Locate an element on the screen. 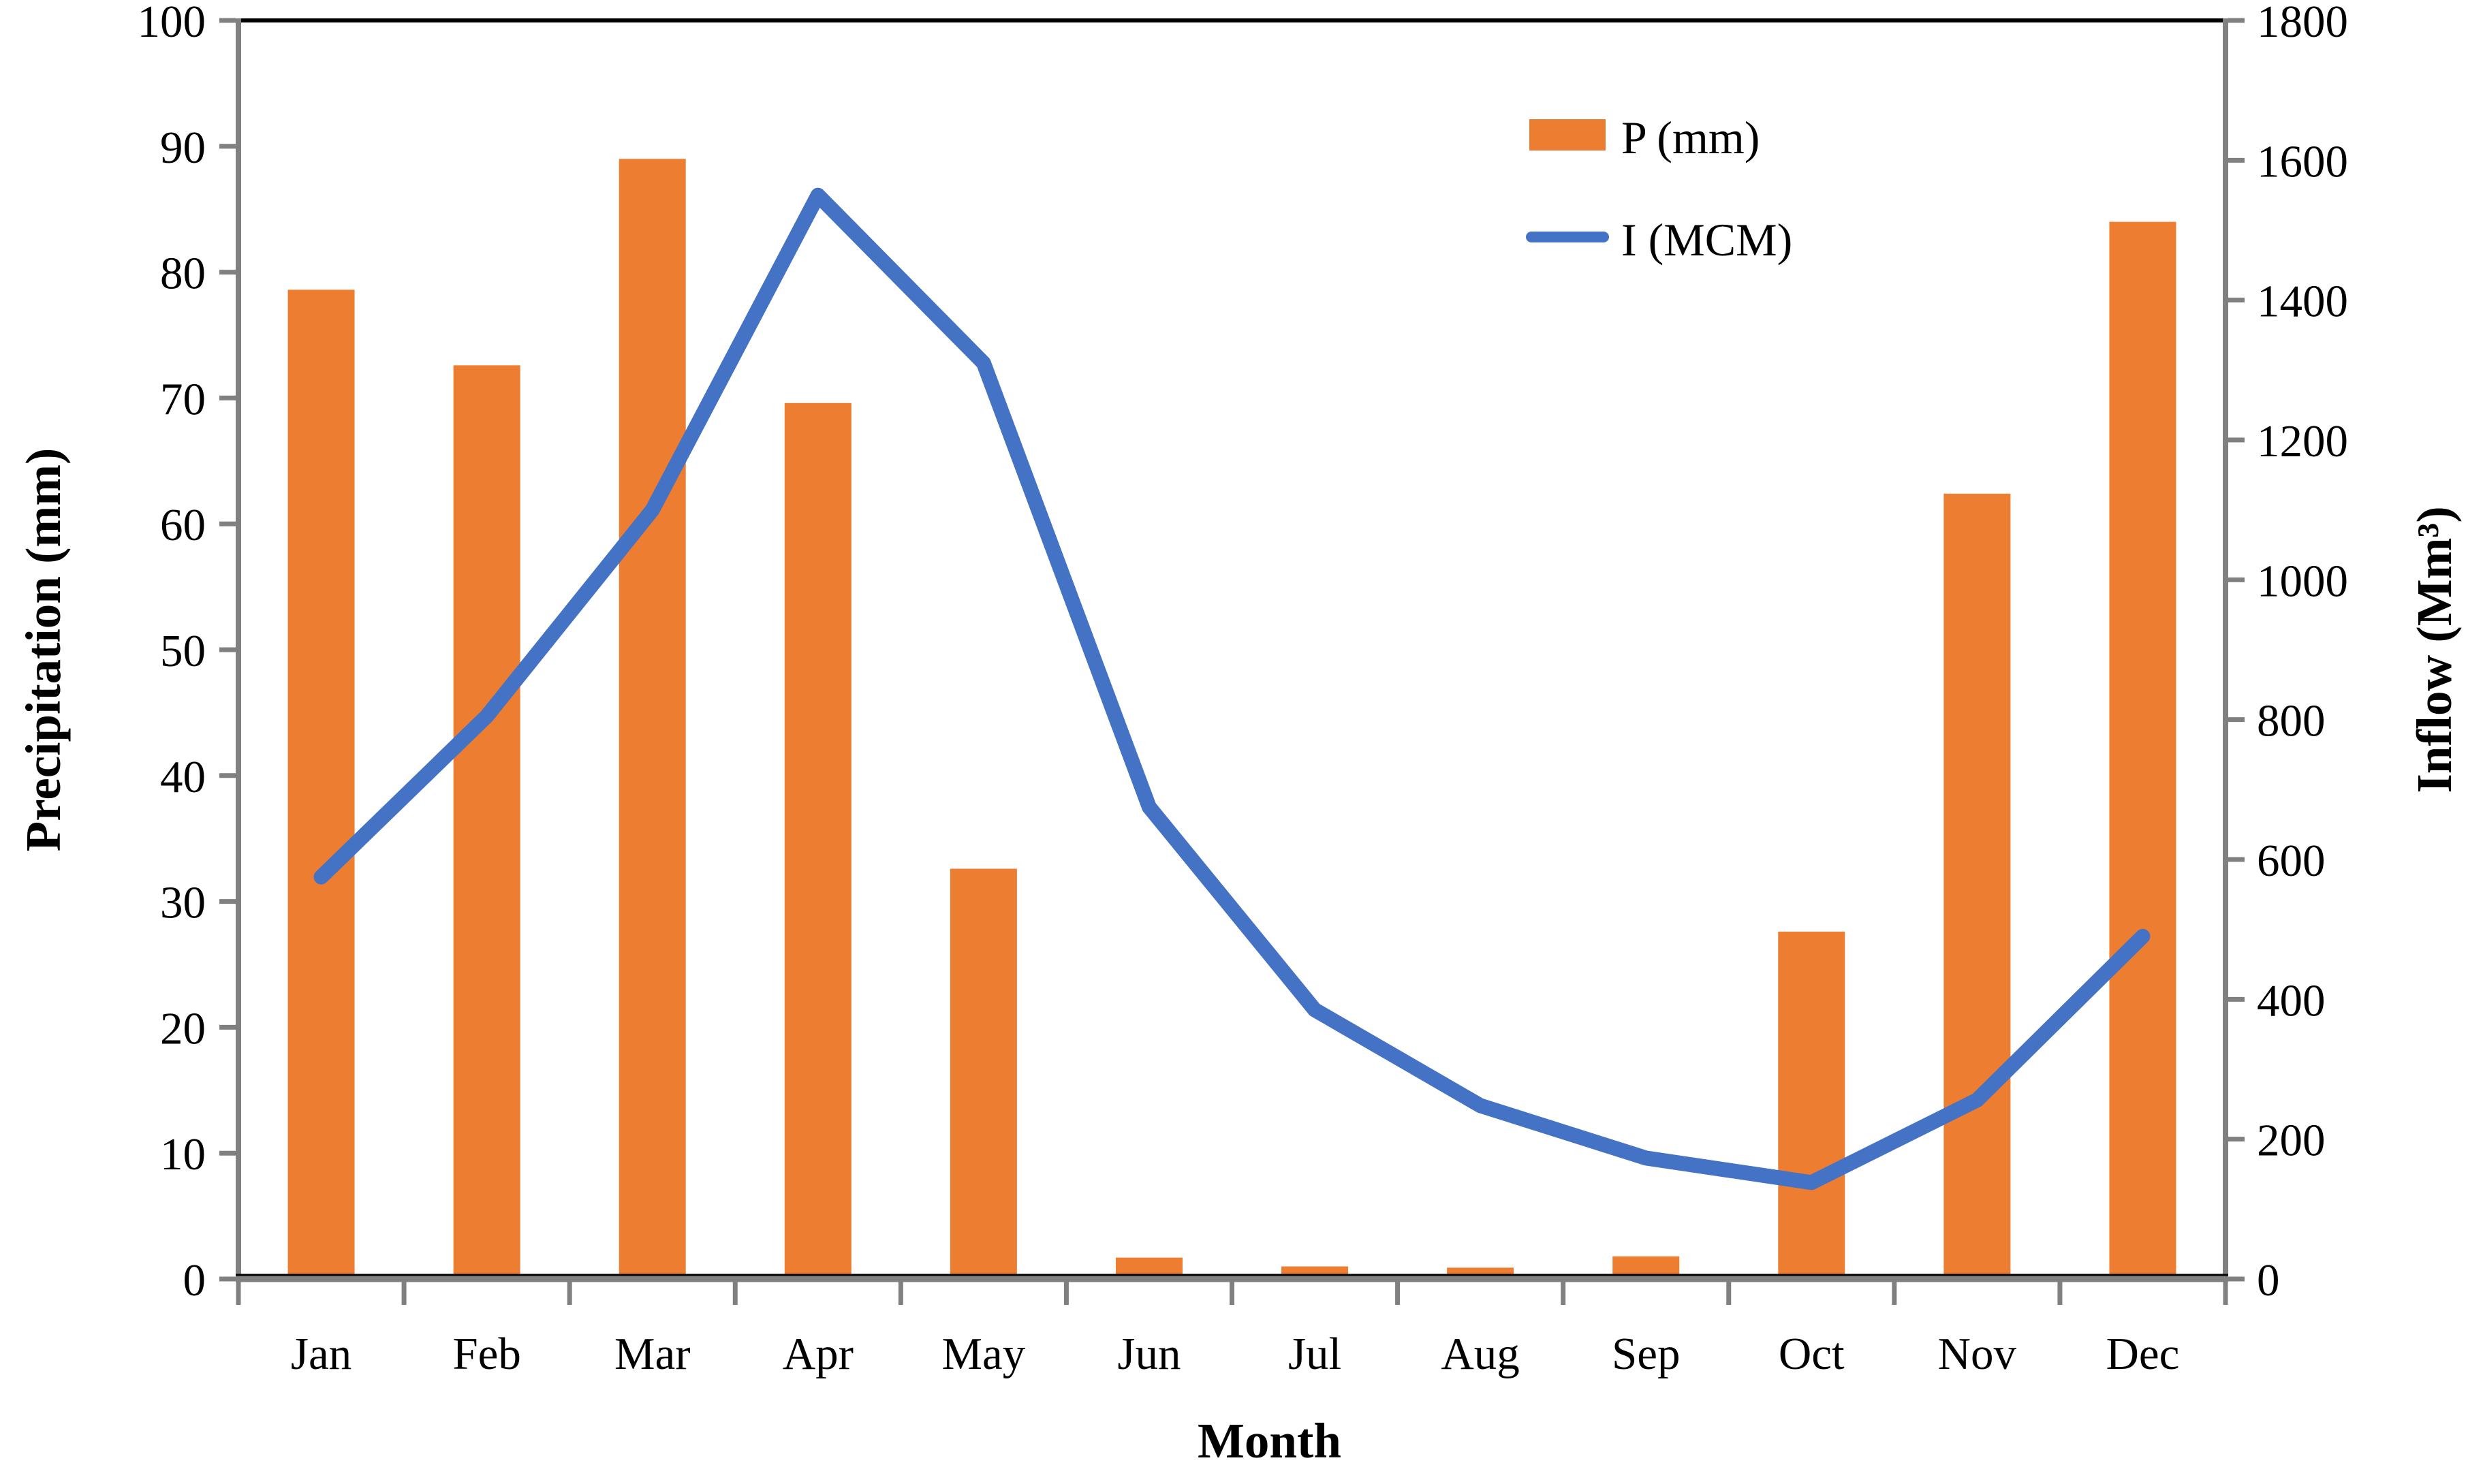  x-tick-label-jan: Jan is located at coordinates (321, 1354).